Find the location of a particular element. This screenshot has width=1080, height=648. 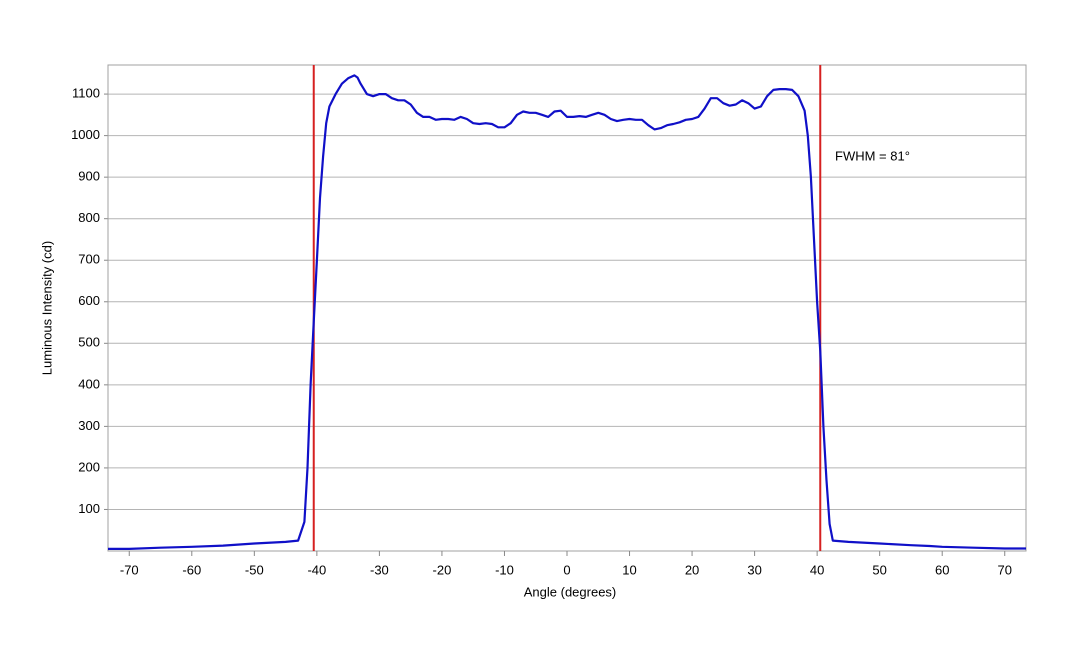

x-tick-label: -50 is located at coordinates (254, 569).